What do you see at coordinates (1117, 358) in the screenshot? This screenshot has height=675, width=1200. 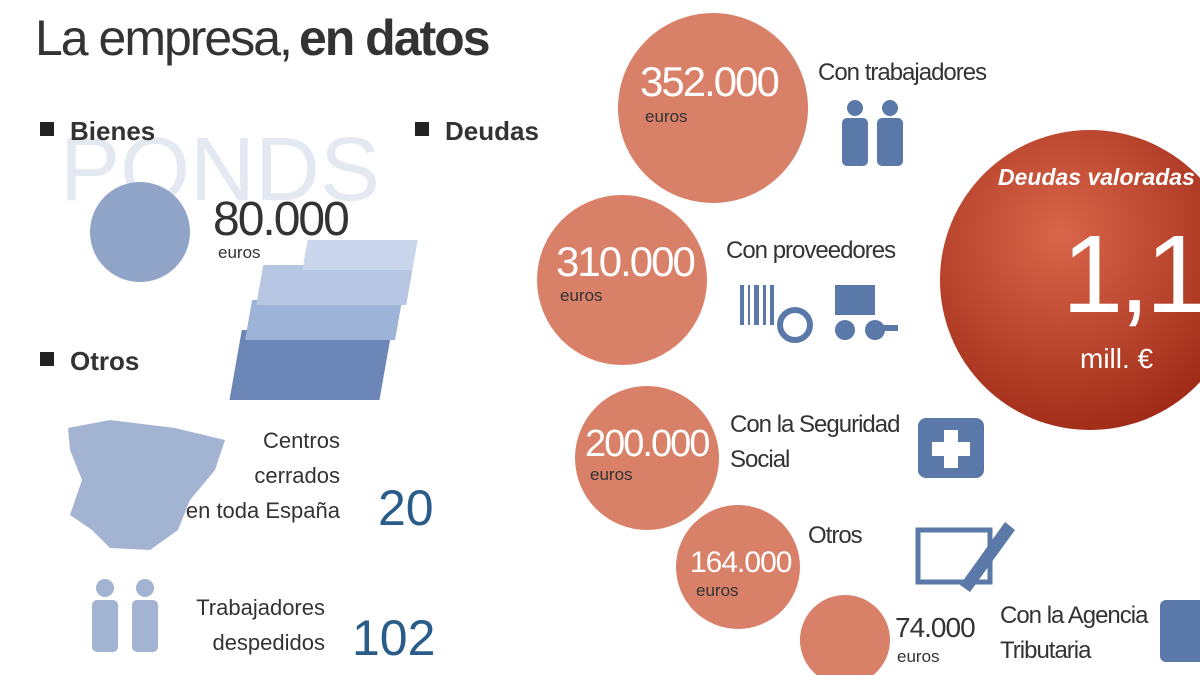 I see `total-unit: mill. €` at bounding box center [1117, 358].